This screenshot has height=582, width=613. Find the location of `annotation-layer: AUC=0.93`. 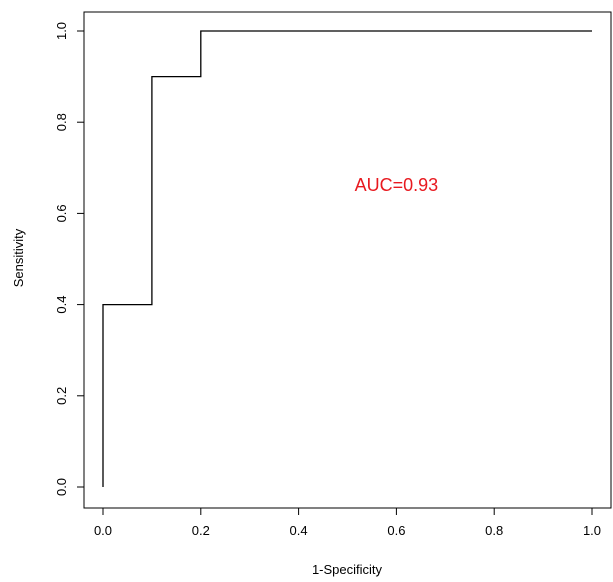

annotation-layer: AUC=0.93 is located at coordinates (397, 185).